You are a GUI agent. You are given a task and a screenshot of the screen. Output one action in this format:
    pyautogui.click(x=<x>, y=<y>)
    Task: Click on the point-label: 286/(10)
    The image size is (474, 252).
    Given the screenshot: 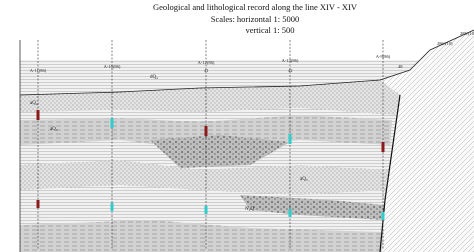 What is the action you would take?
    pyautogui.click(x=445, y=43)
    